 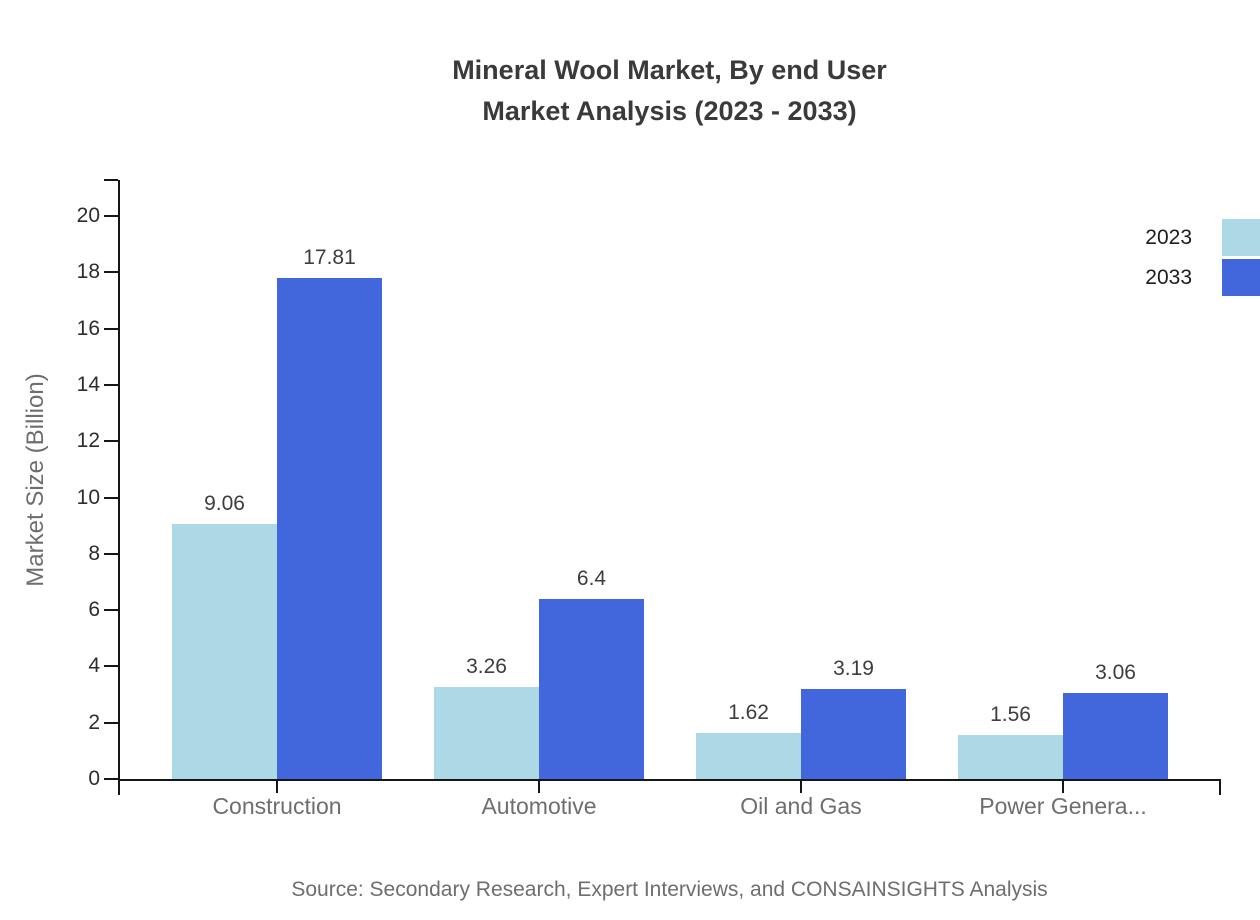 I want to click on y-axis-tick-label: 20, so click(x=88, y=215).